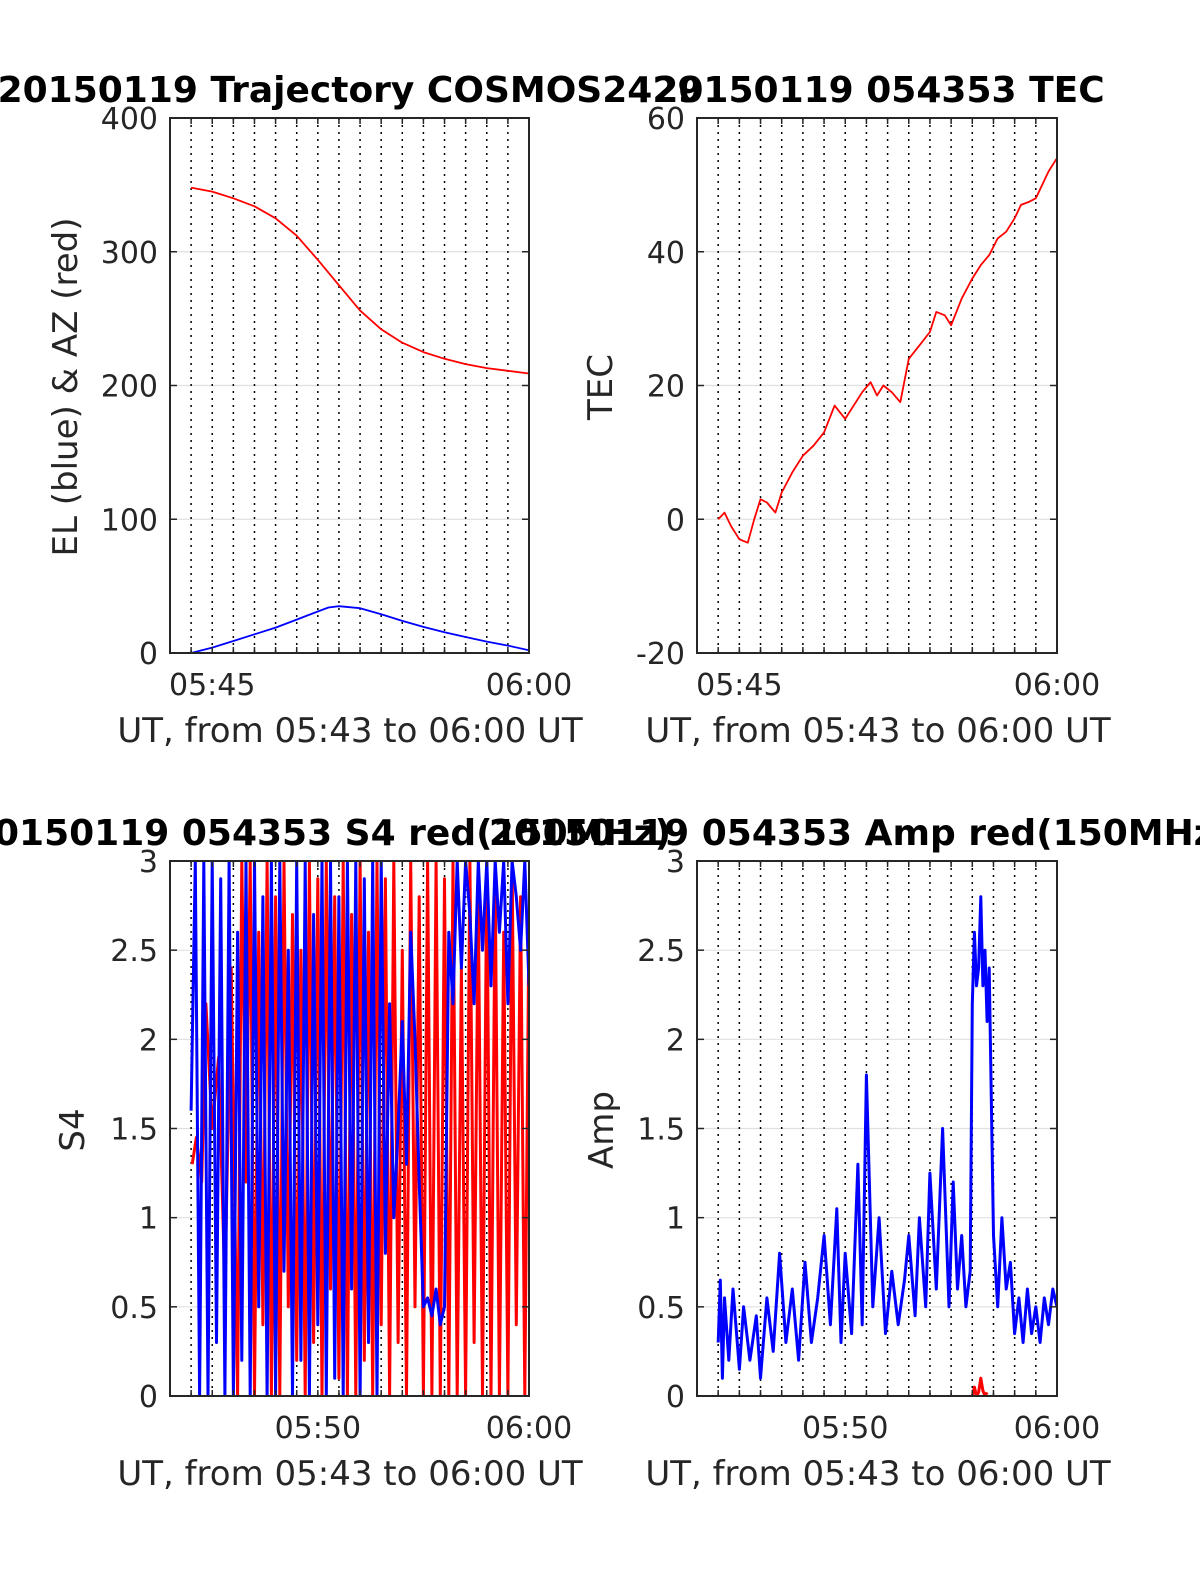 Image resolution: width=1200 pixels, height=1575 pixels. I want to click on s4-ytick-label: 2.5, so click(134, 951).